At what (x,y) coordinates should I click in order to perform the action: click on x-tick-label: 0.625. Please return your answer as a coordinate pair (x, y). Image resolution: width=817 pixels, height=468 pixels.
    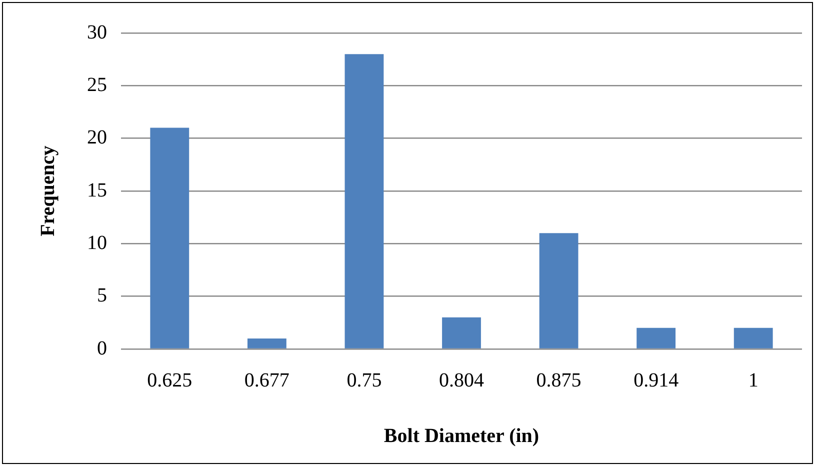
    Looking at the image, I should click on (169, 380).